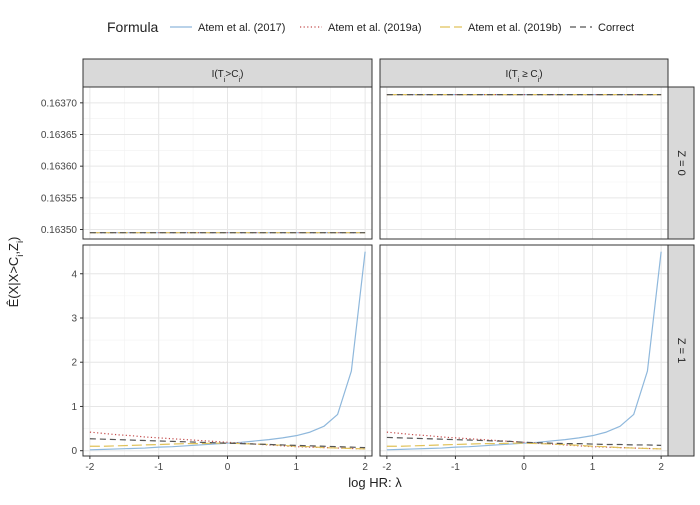 This screenshot has height=505, width=700. I want to click on y-tick-label: 3, so click(74, 318).